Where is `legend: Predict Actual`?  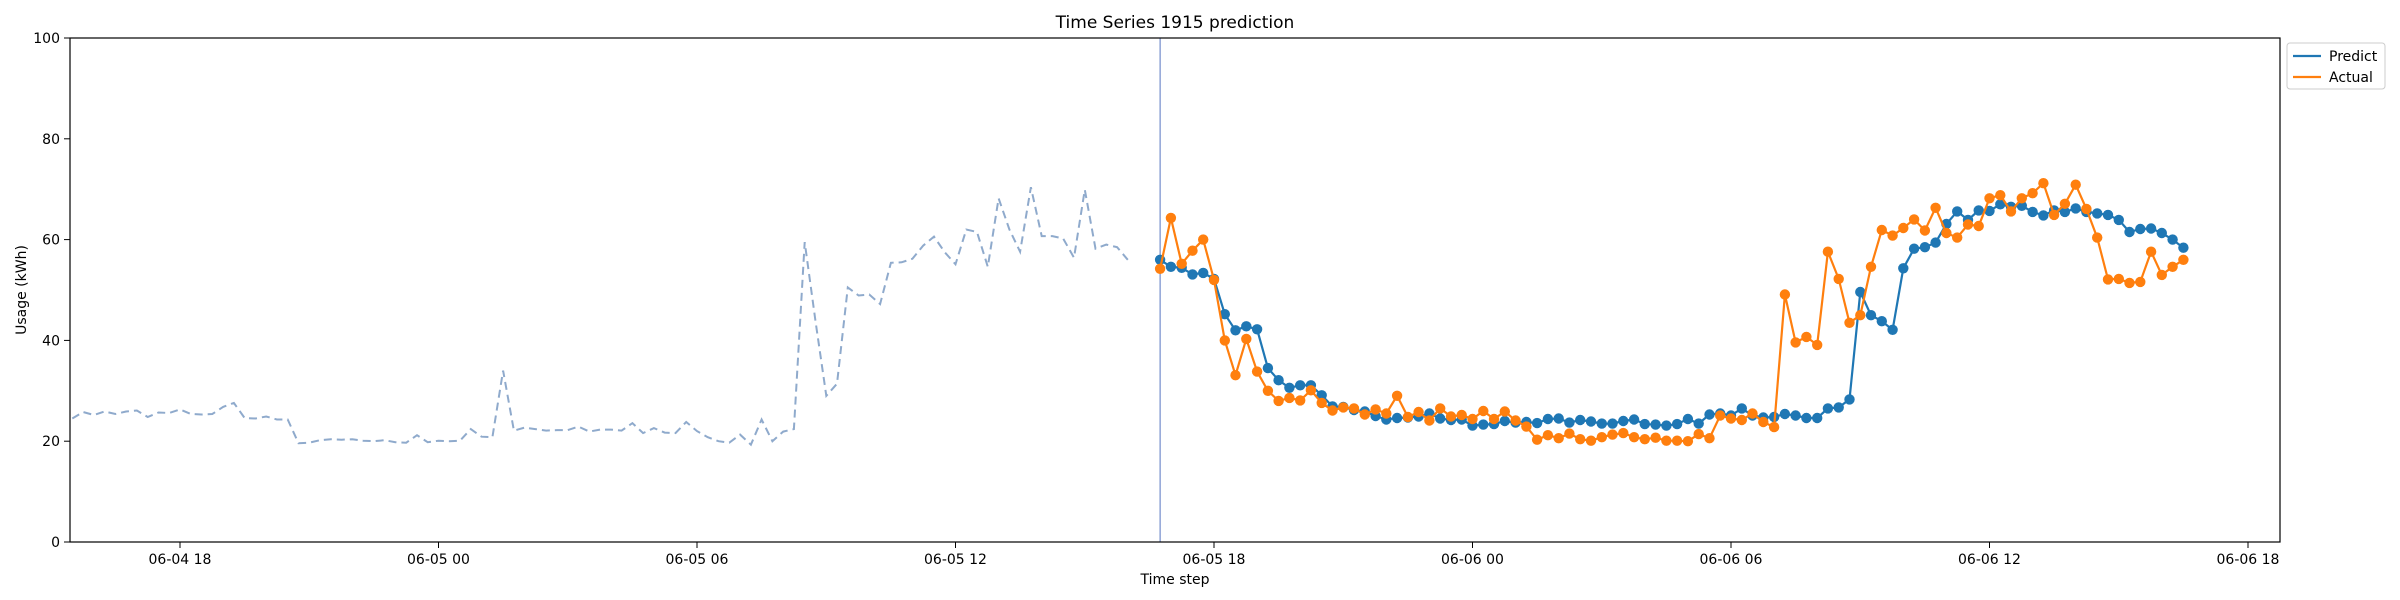 legend: Predict Actual is located at coordinates (2336, 66).